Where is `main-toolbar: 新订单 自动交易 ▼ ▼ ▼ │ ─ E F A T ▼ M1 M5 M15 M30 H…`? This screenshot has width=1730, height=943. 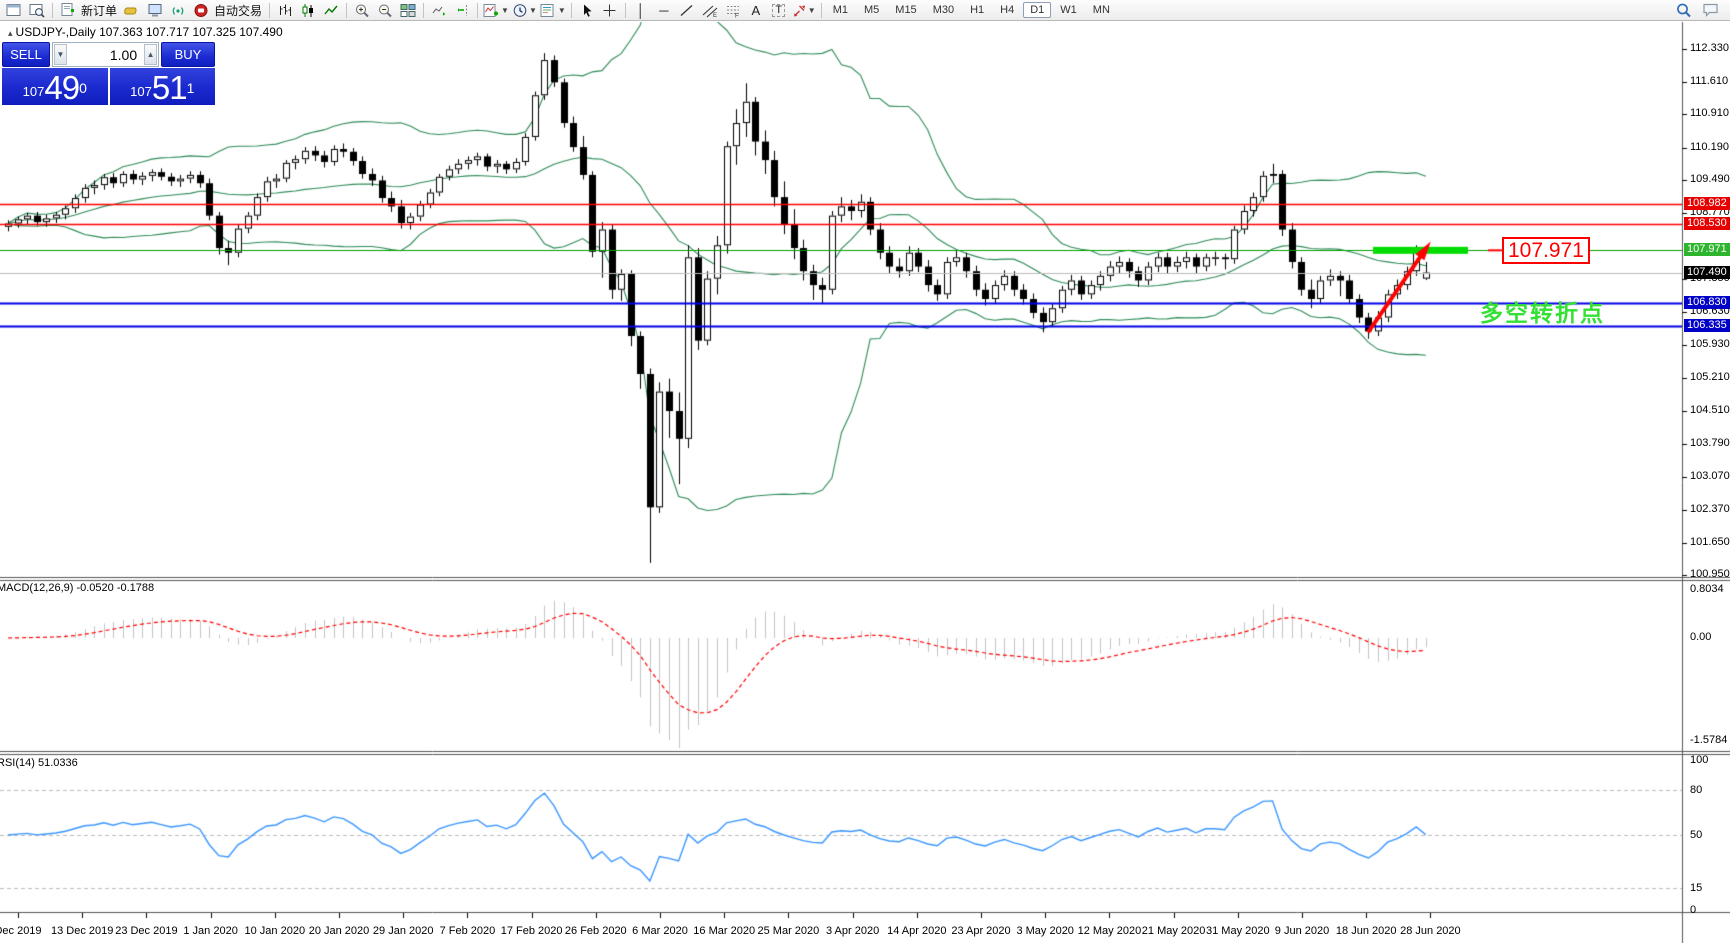 main-toolbar: 新订单 自动交易 ▼ ▼ ▼ │ ─ E F A T ▼ M1 M5 M15 M30 H… is located at coordinates (865, 10).